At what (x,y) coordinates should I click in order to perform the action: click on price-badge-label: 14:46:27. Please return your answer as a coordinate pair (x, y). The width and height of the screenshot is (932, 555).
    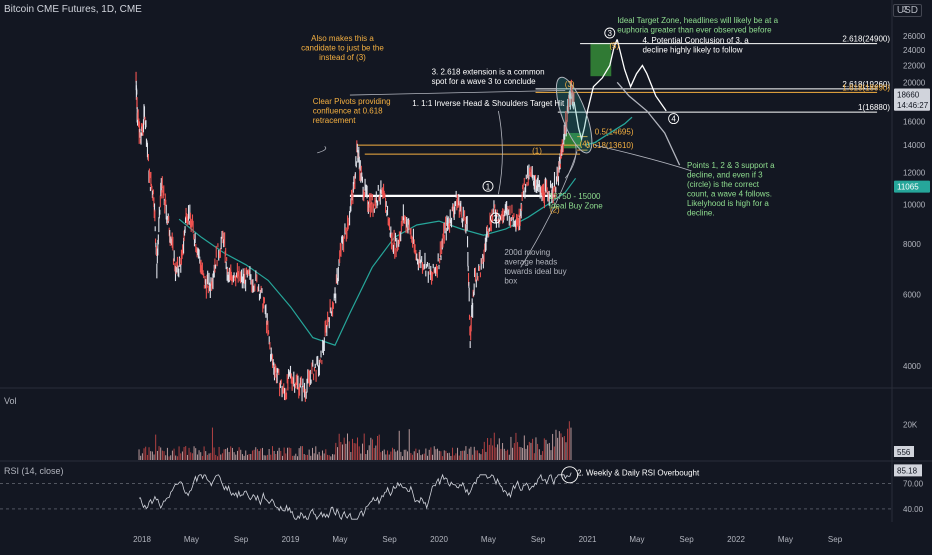
    Looking at the image, I should click on (913, 105).